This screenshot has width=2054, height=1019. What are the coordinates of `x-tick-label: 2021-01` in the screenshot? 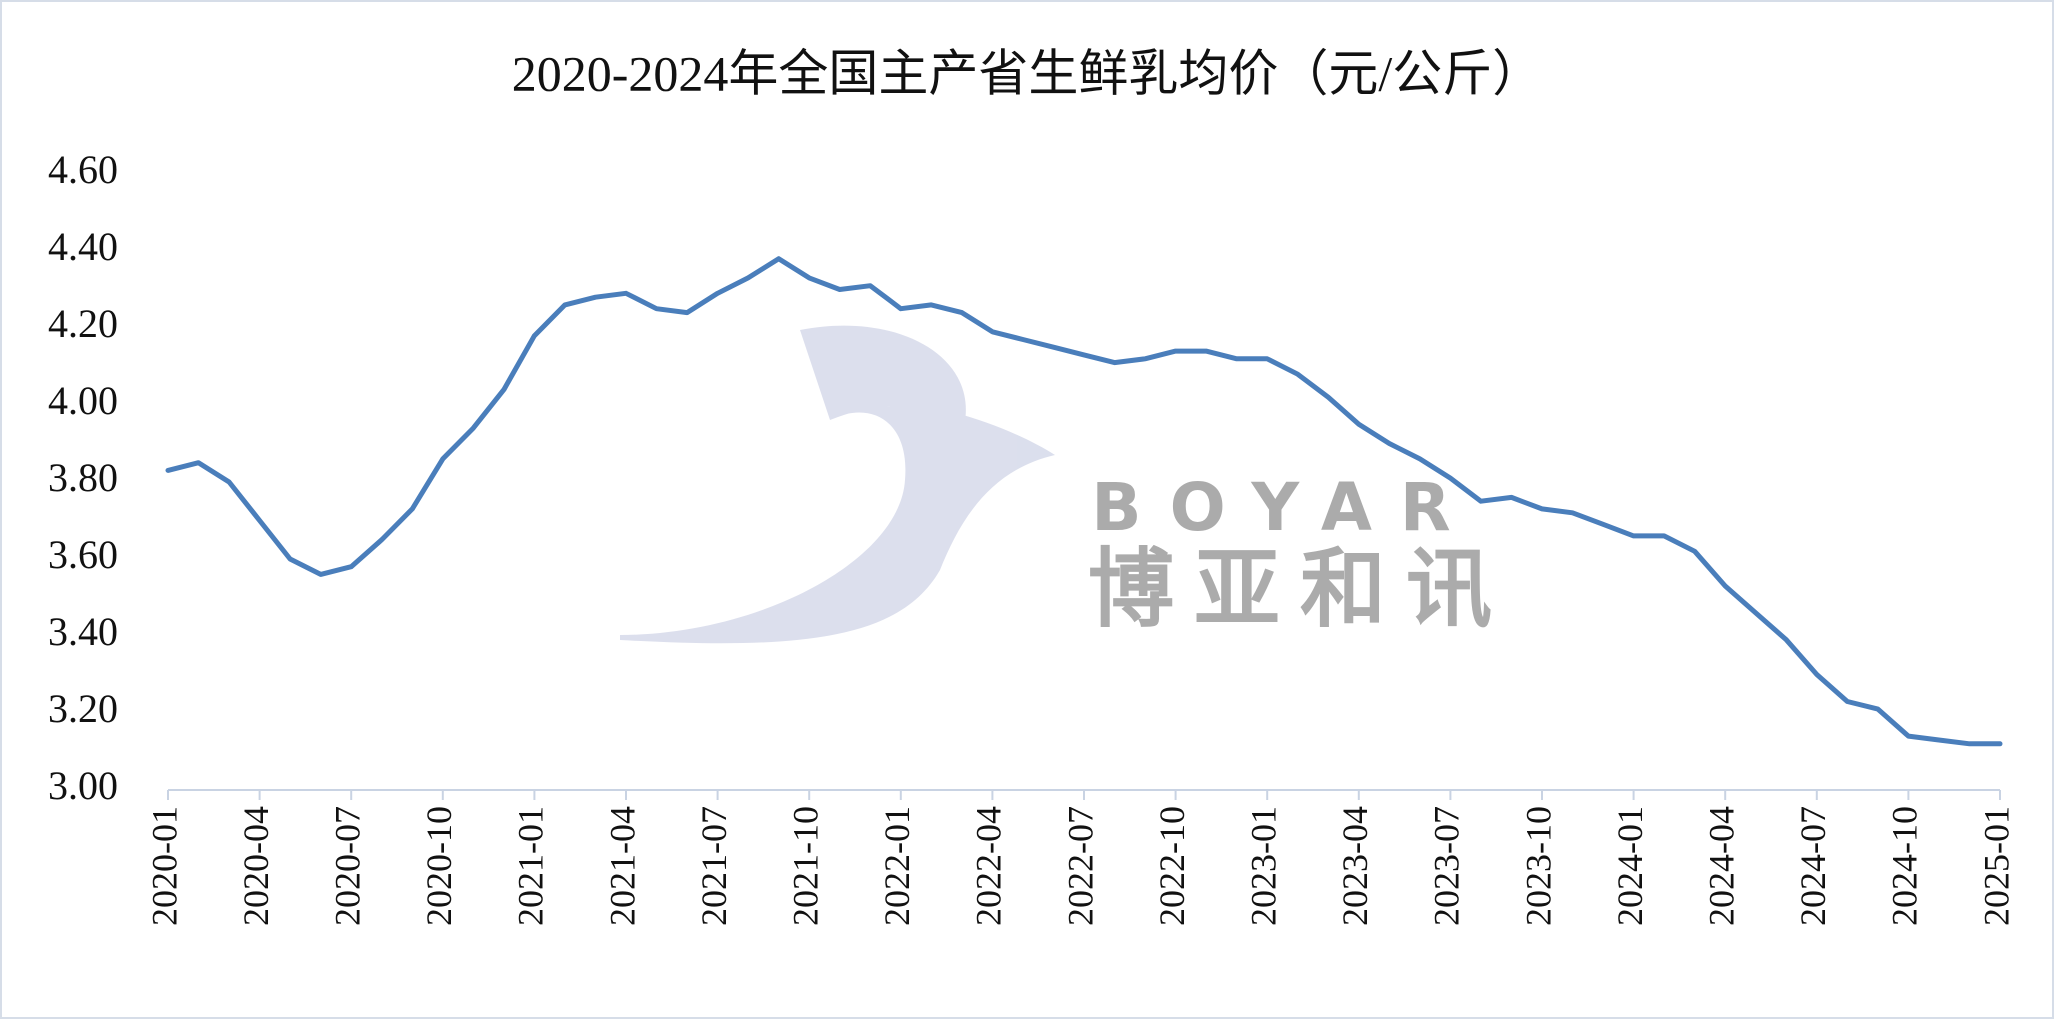 It's located at (531, 866).